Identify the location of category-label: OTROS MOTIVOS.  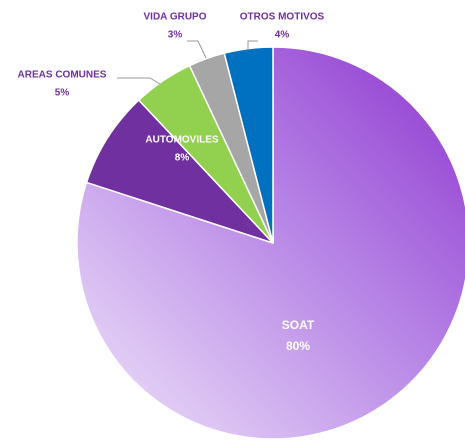
(282, 17).